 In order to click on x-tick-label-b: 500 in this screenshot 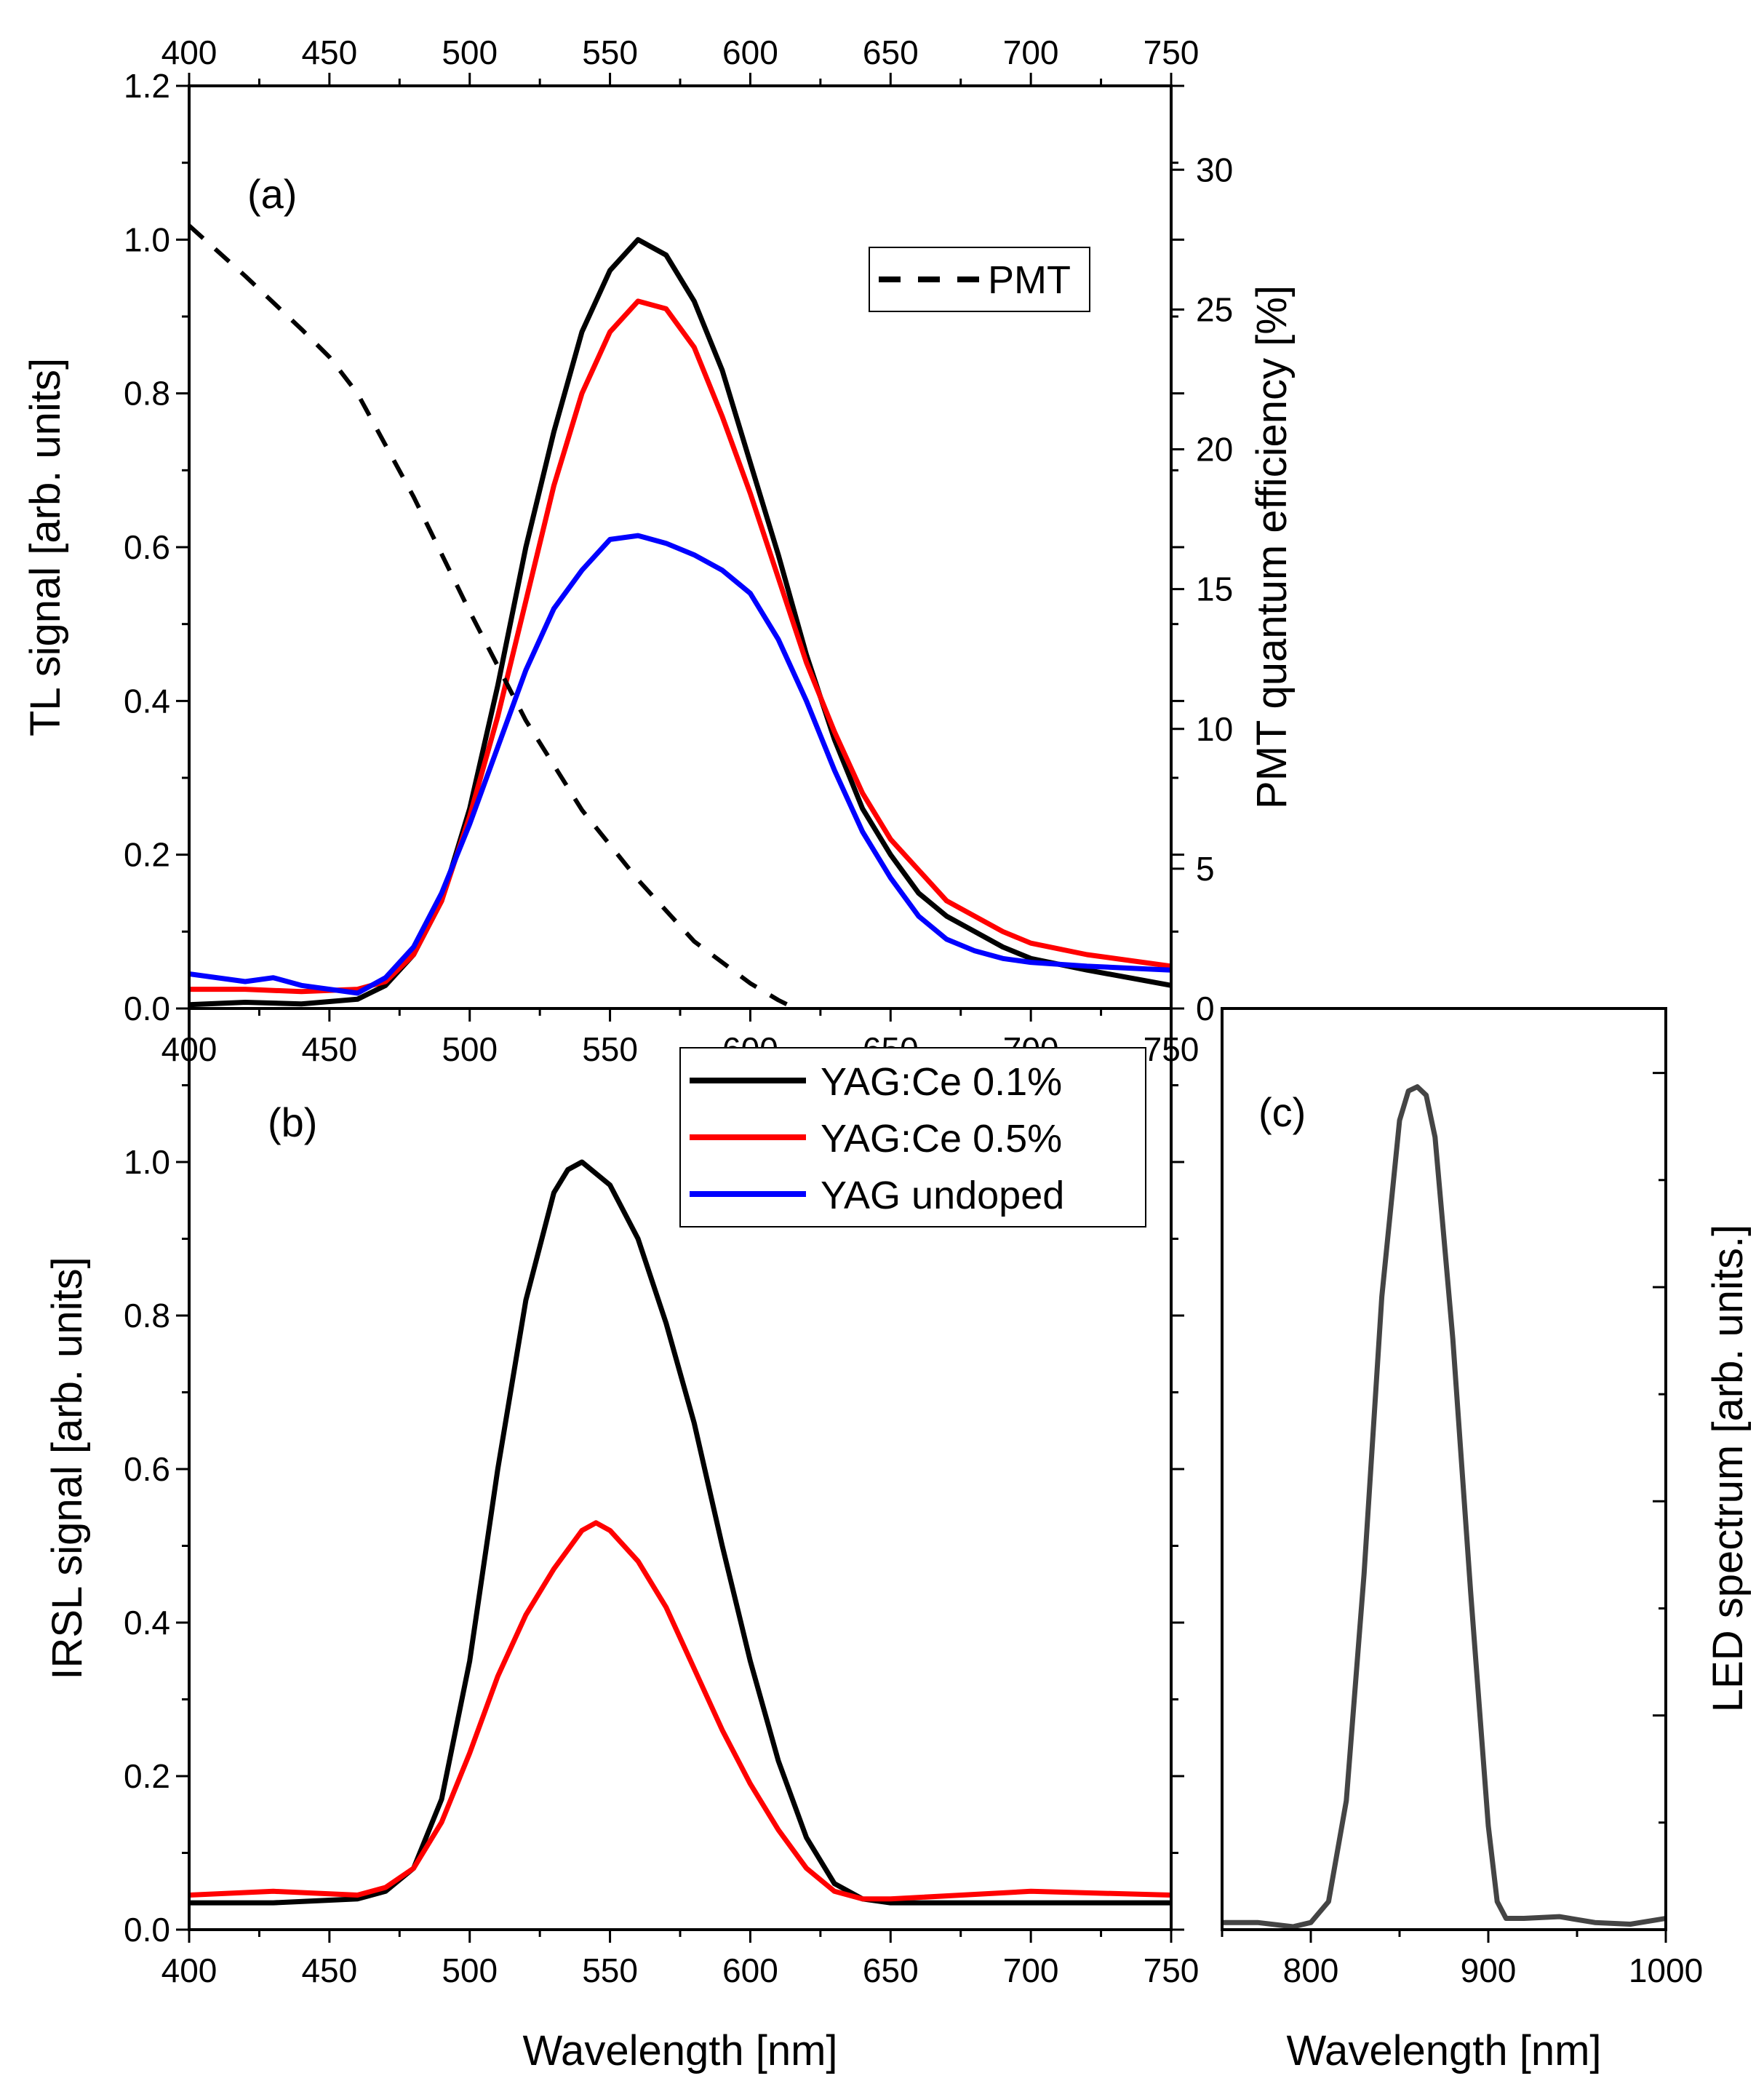, I will do `click(470, 1970)`.